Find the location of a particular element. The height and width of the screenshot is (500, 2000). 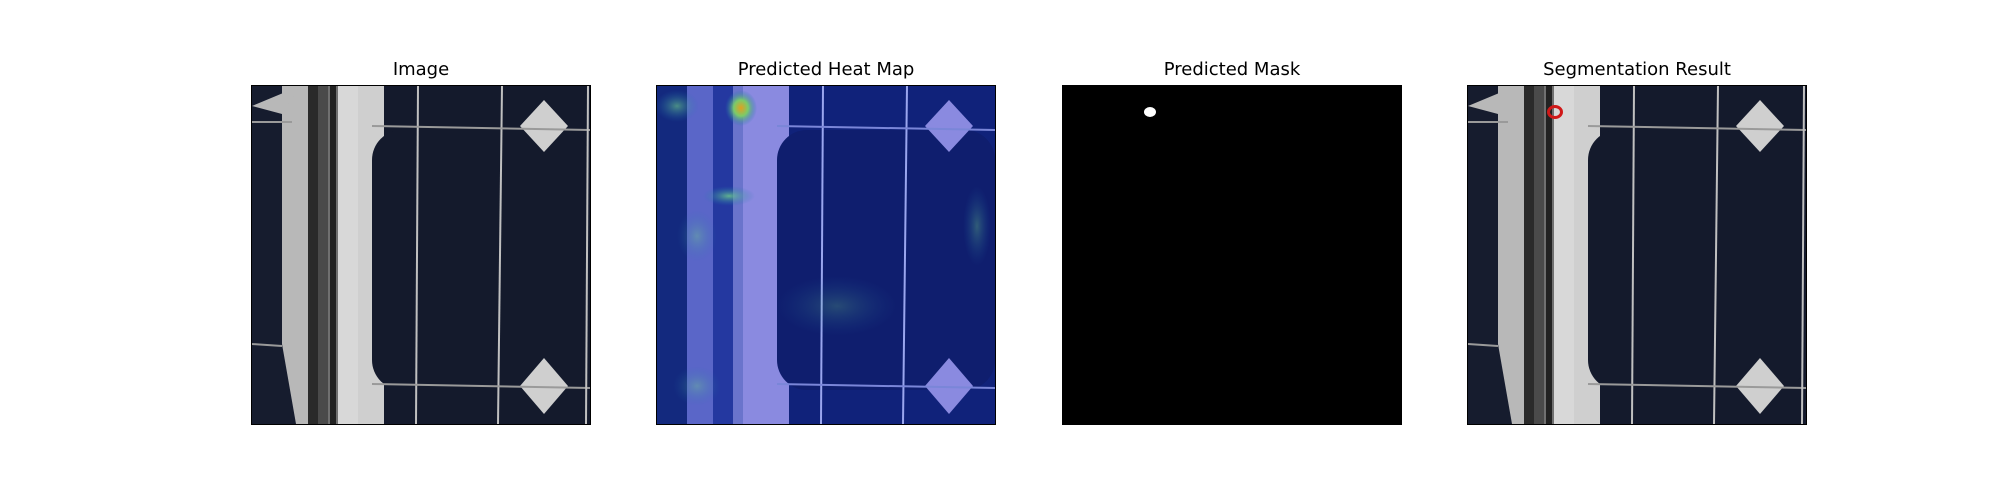

panel-heat-map: Predicted Heat Map is located at coordinates (826, 240).